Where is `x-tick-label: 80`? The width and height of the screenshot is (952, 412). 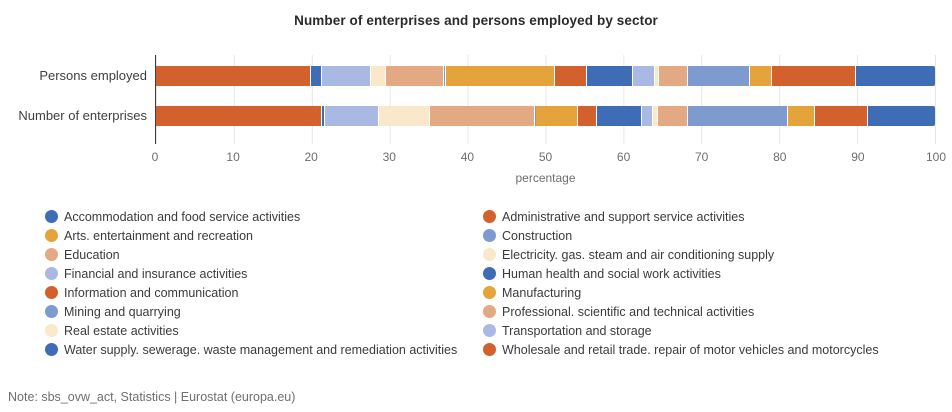
x-tick-label: 80 is located at coordinates (780, 157).